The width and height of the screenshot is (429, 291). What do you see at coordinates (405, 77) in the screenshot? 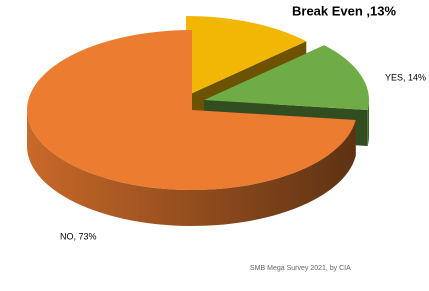
I see `data-label: YES, 14%` at bounding box center [405, 77].